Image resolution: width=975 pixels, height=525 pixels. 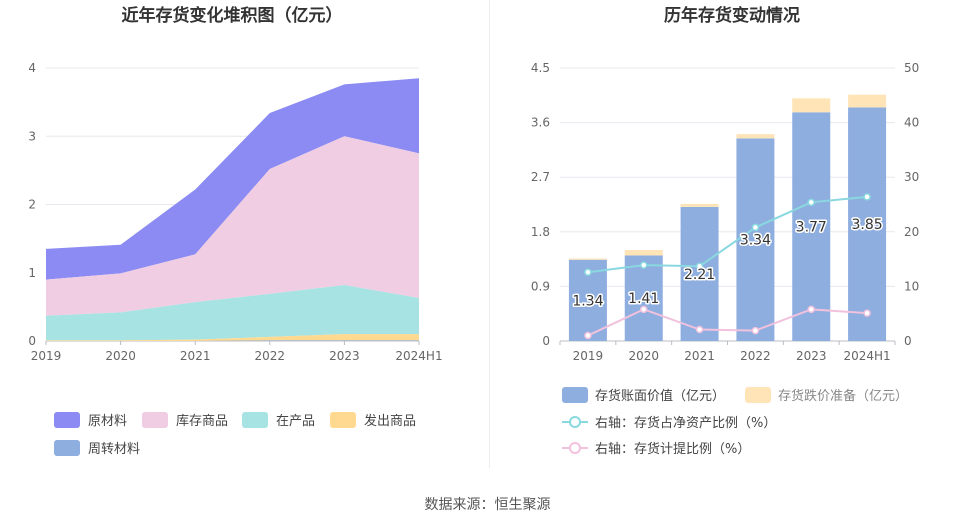 What do you see at coordinates (114, 449) in the screenshot?
I see `left-legend-label: 周转材料` at bounding box center [114, 449].